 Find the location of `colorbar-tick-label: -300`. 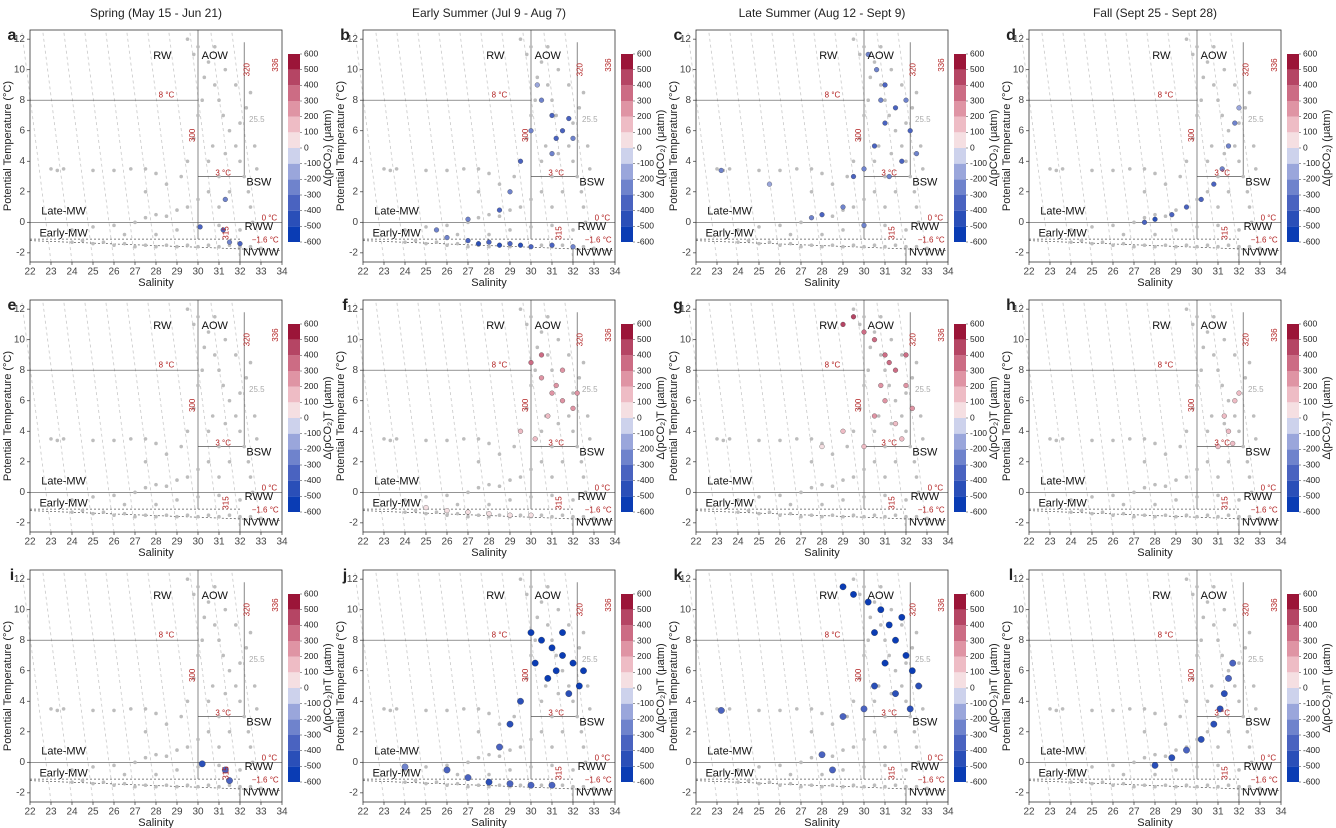

colorbar-tick-label: -300 is located at coordinates (1311, 734).